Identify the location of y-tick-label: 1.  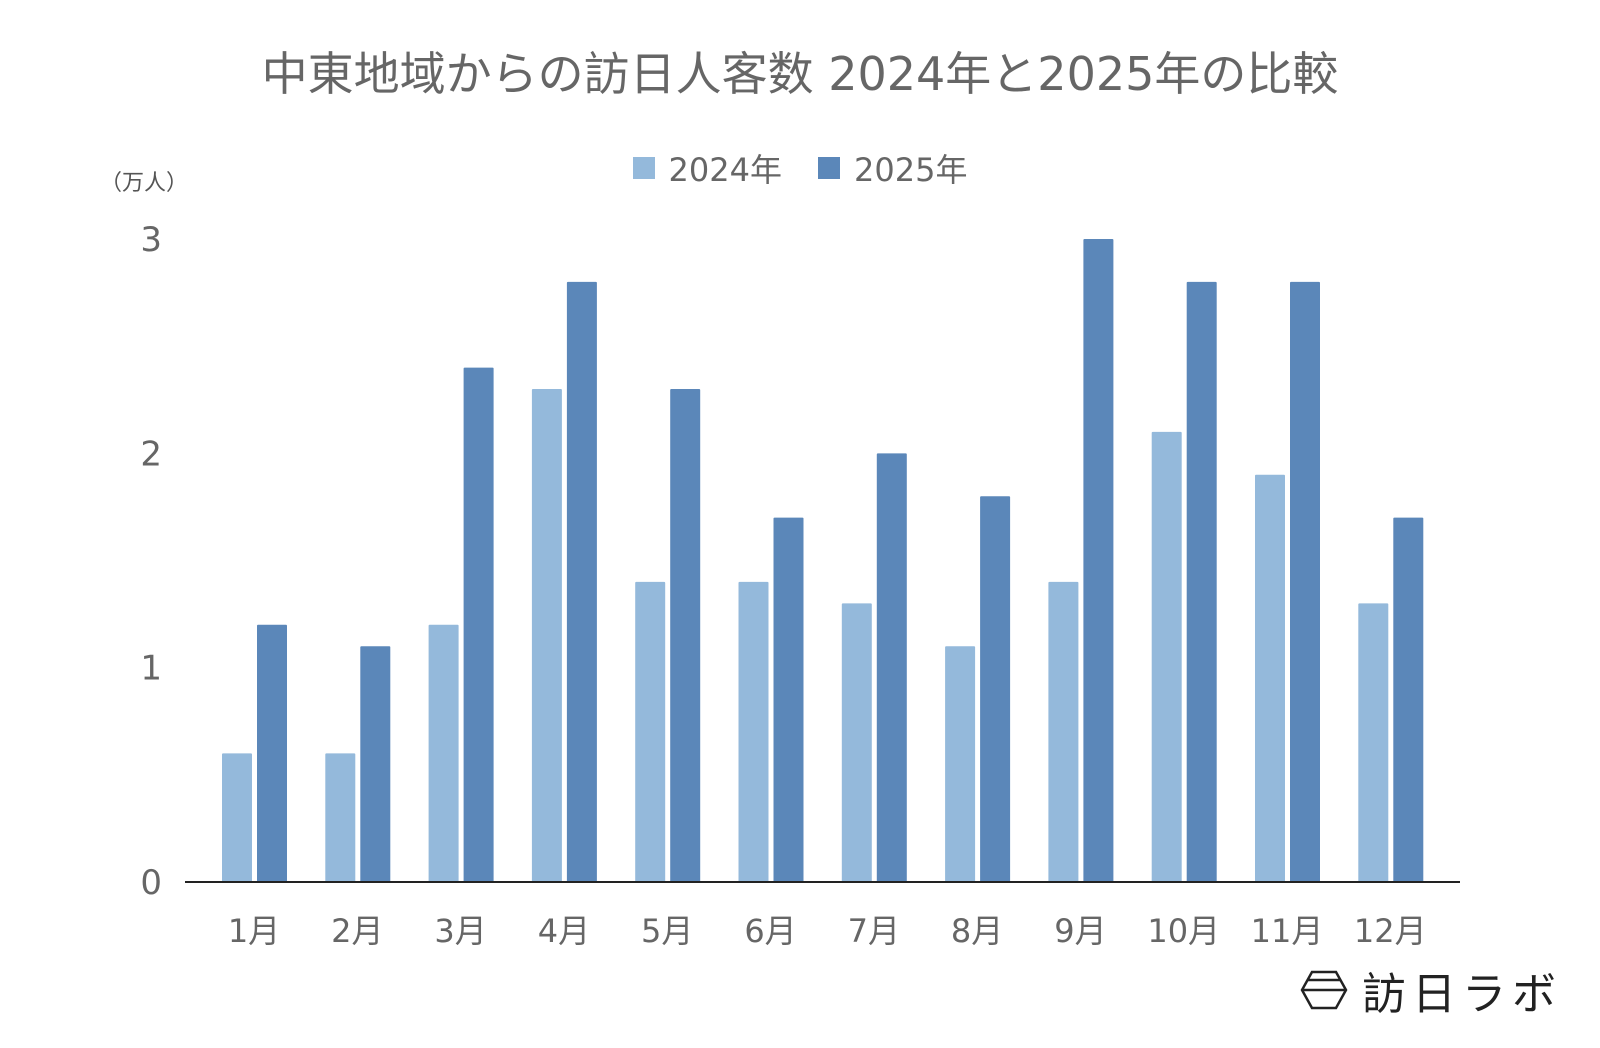
(151, 669).